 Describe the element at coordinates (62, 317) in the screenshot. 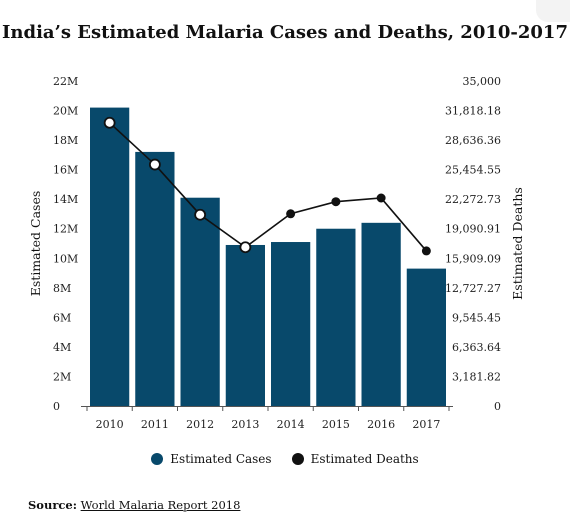

I see `y-tick-label: 6M` at that location.